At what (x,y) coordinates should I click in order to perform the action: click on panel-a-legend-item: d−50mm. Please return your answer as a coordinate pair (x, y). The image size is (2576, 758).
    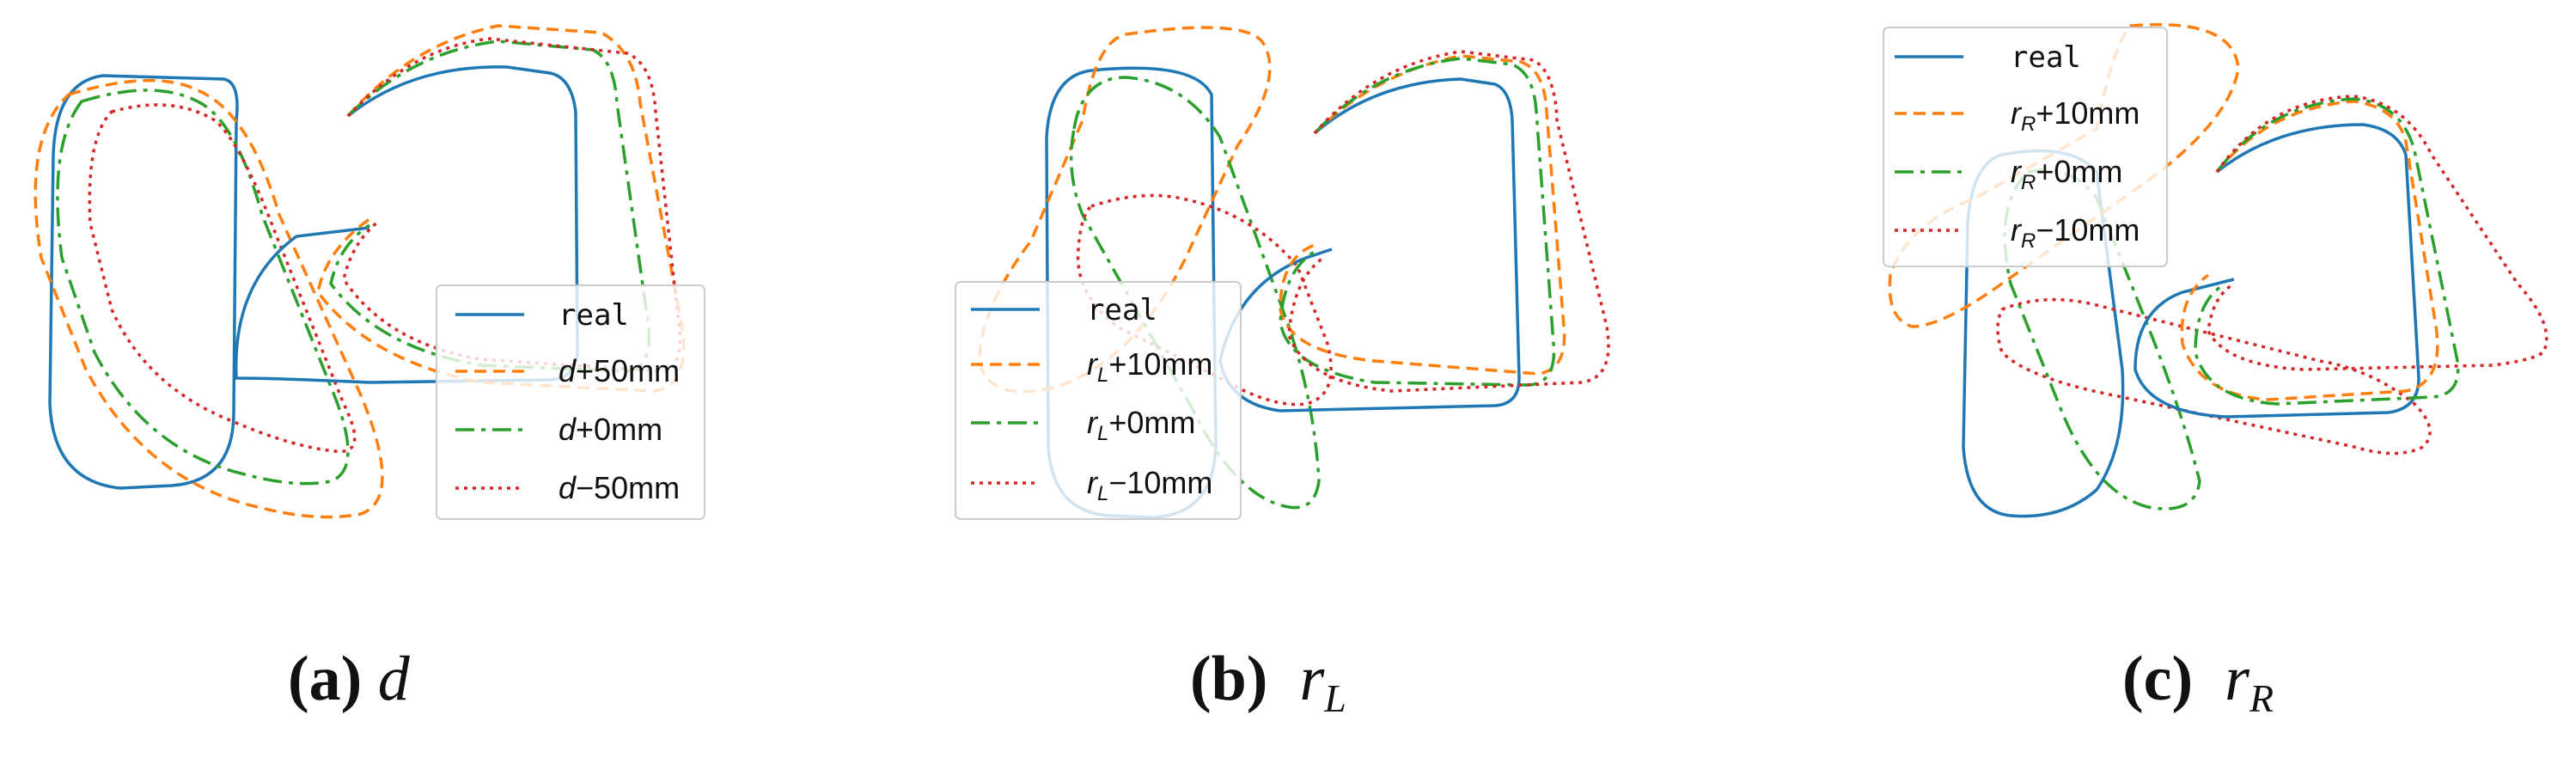
    Looking at the image, I should click on (567, 487).